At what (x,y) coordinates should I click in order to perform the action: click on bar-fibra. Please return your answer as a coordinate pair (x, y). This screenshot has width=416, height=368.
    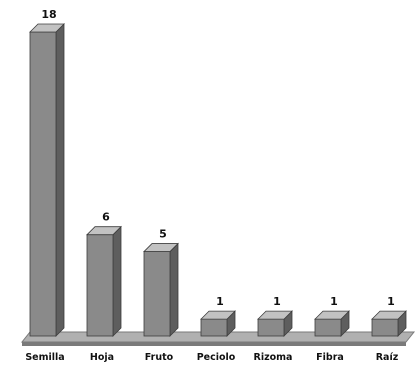
    Looking at the image, I should click on (332, 323).